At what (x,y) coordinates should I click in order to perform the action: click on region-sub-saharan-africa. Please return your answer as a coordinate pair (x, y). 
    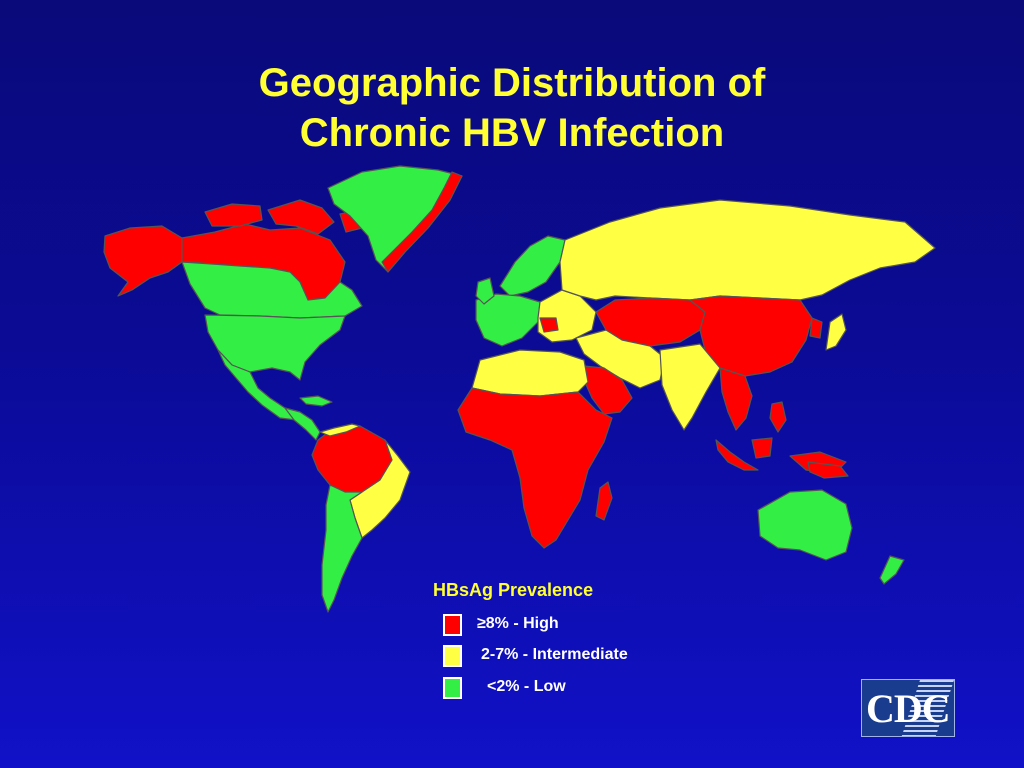
    Looking at the image, I should click on (535, 468).